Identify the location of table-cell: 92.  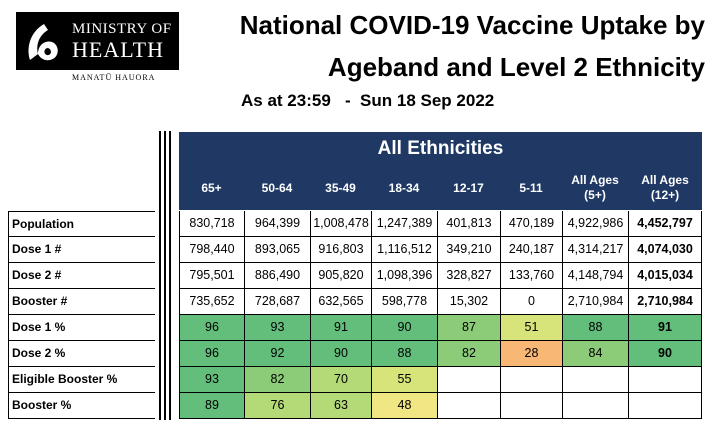
(277, 354).